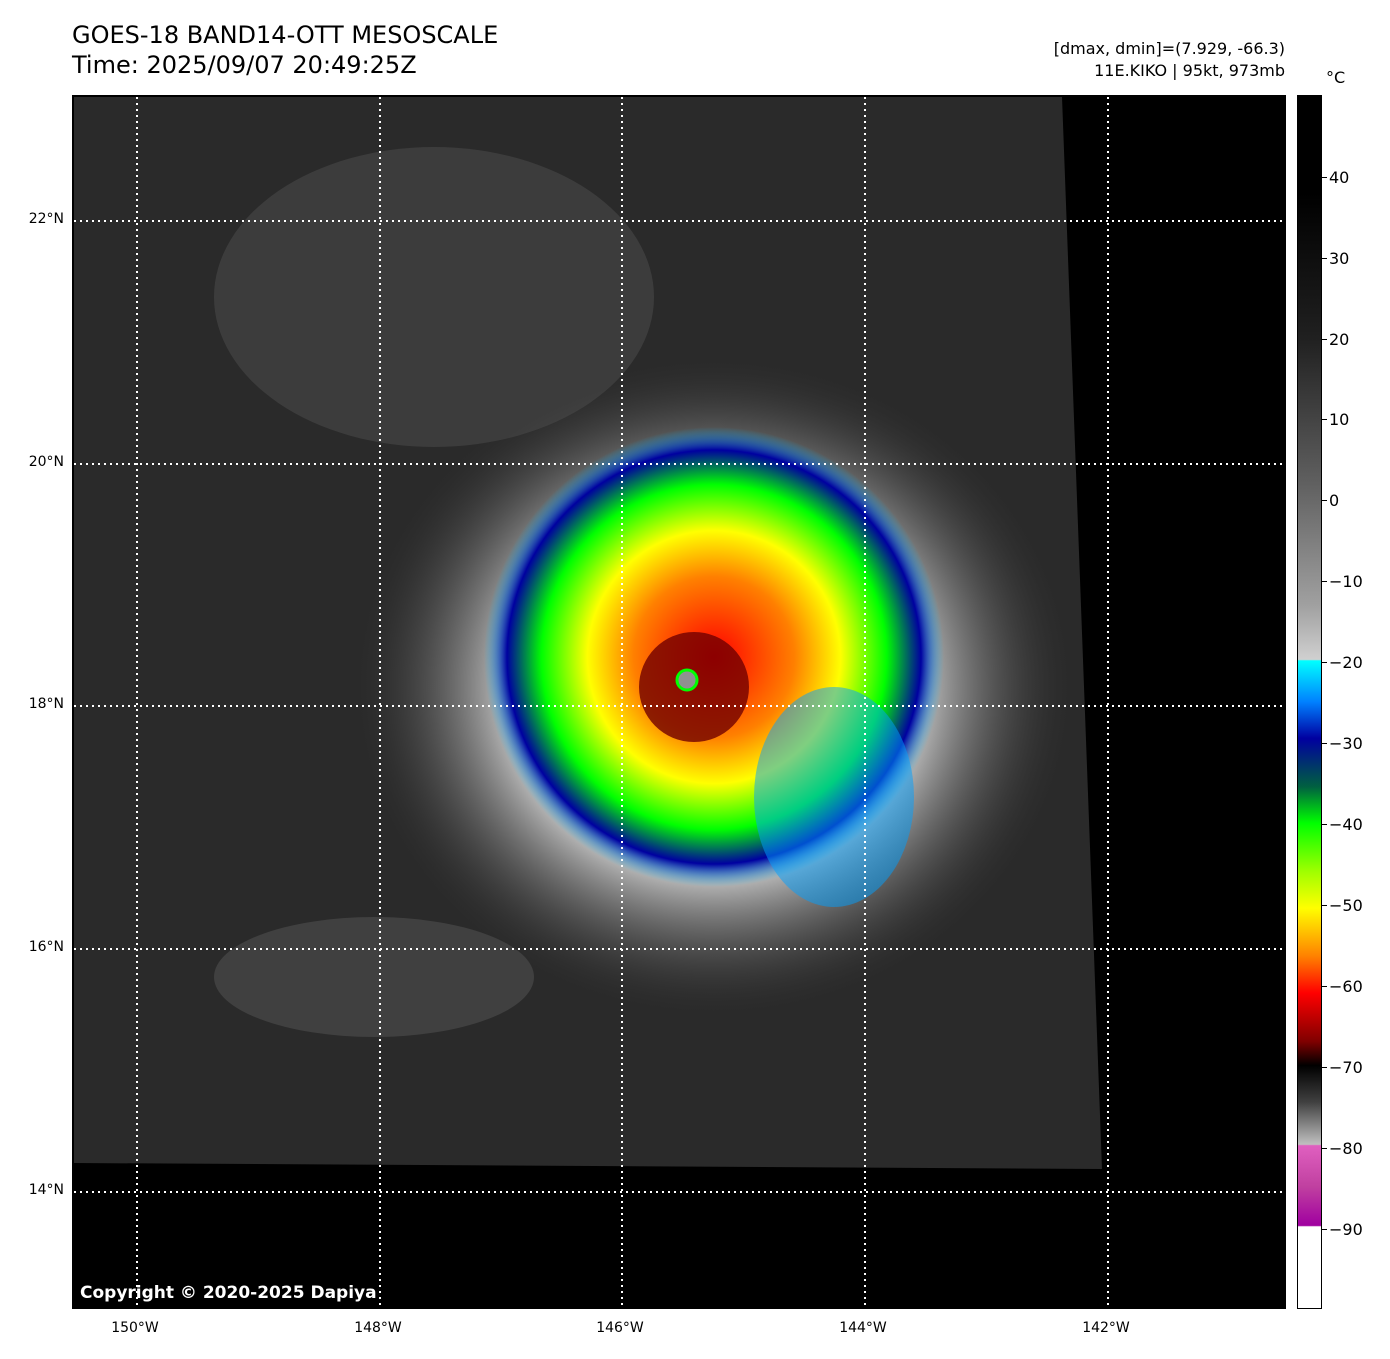 The height and width of the screenshot is (1359, 1390). What do you see at coordinates (46, 704) in the screenshot?
I see `lat-label: 18°N` at bounding box center [46, 704].